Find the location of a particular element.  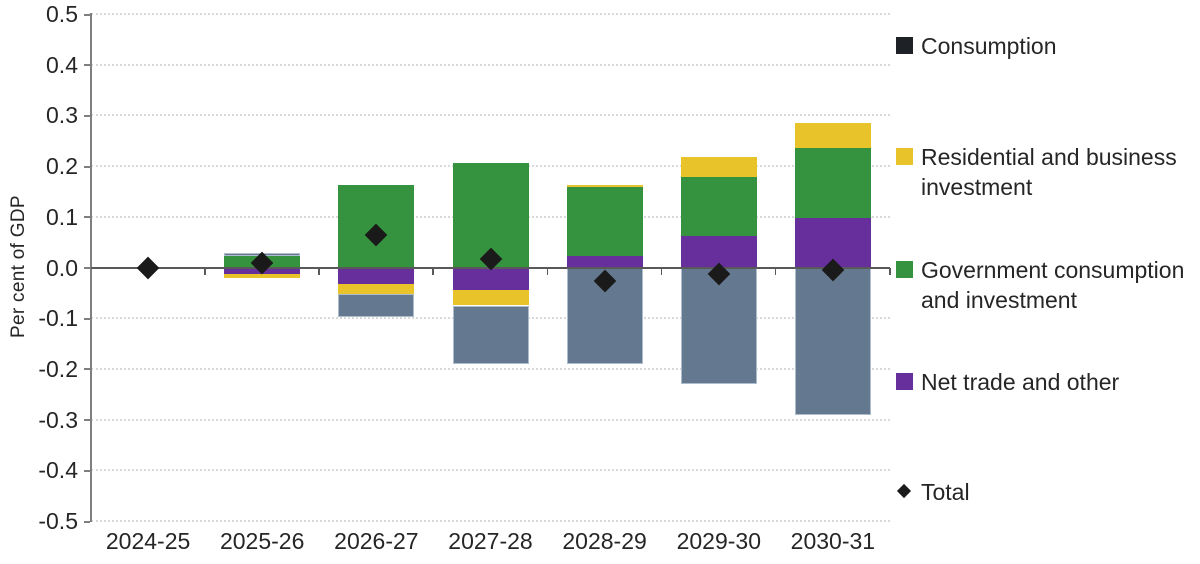

total-marker is located at coordinates (148, 267).